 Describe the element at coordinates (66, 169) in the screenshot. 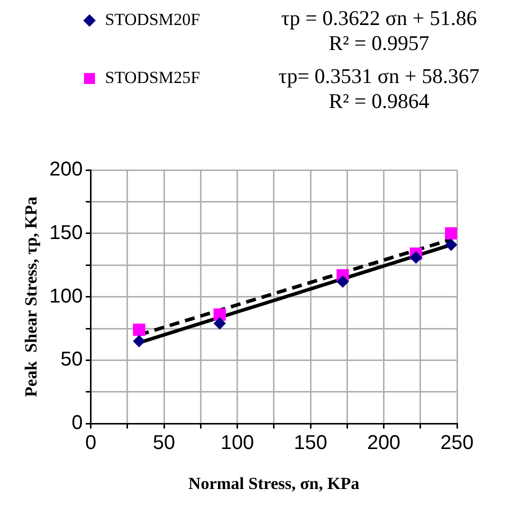

I see `y-tick-label: 200` at that location.